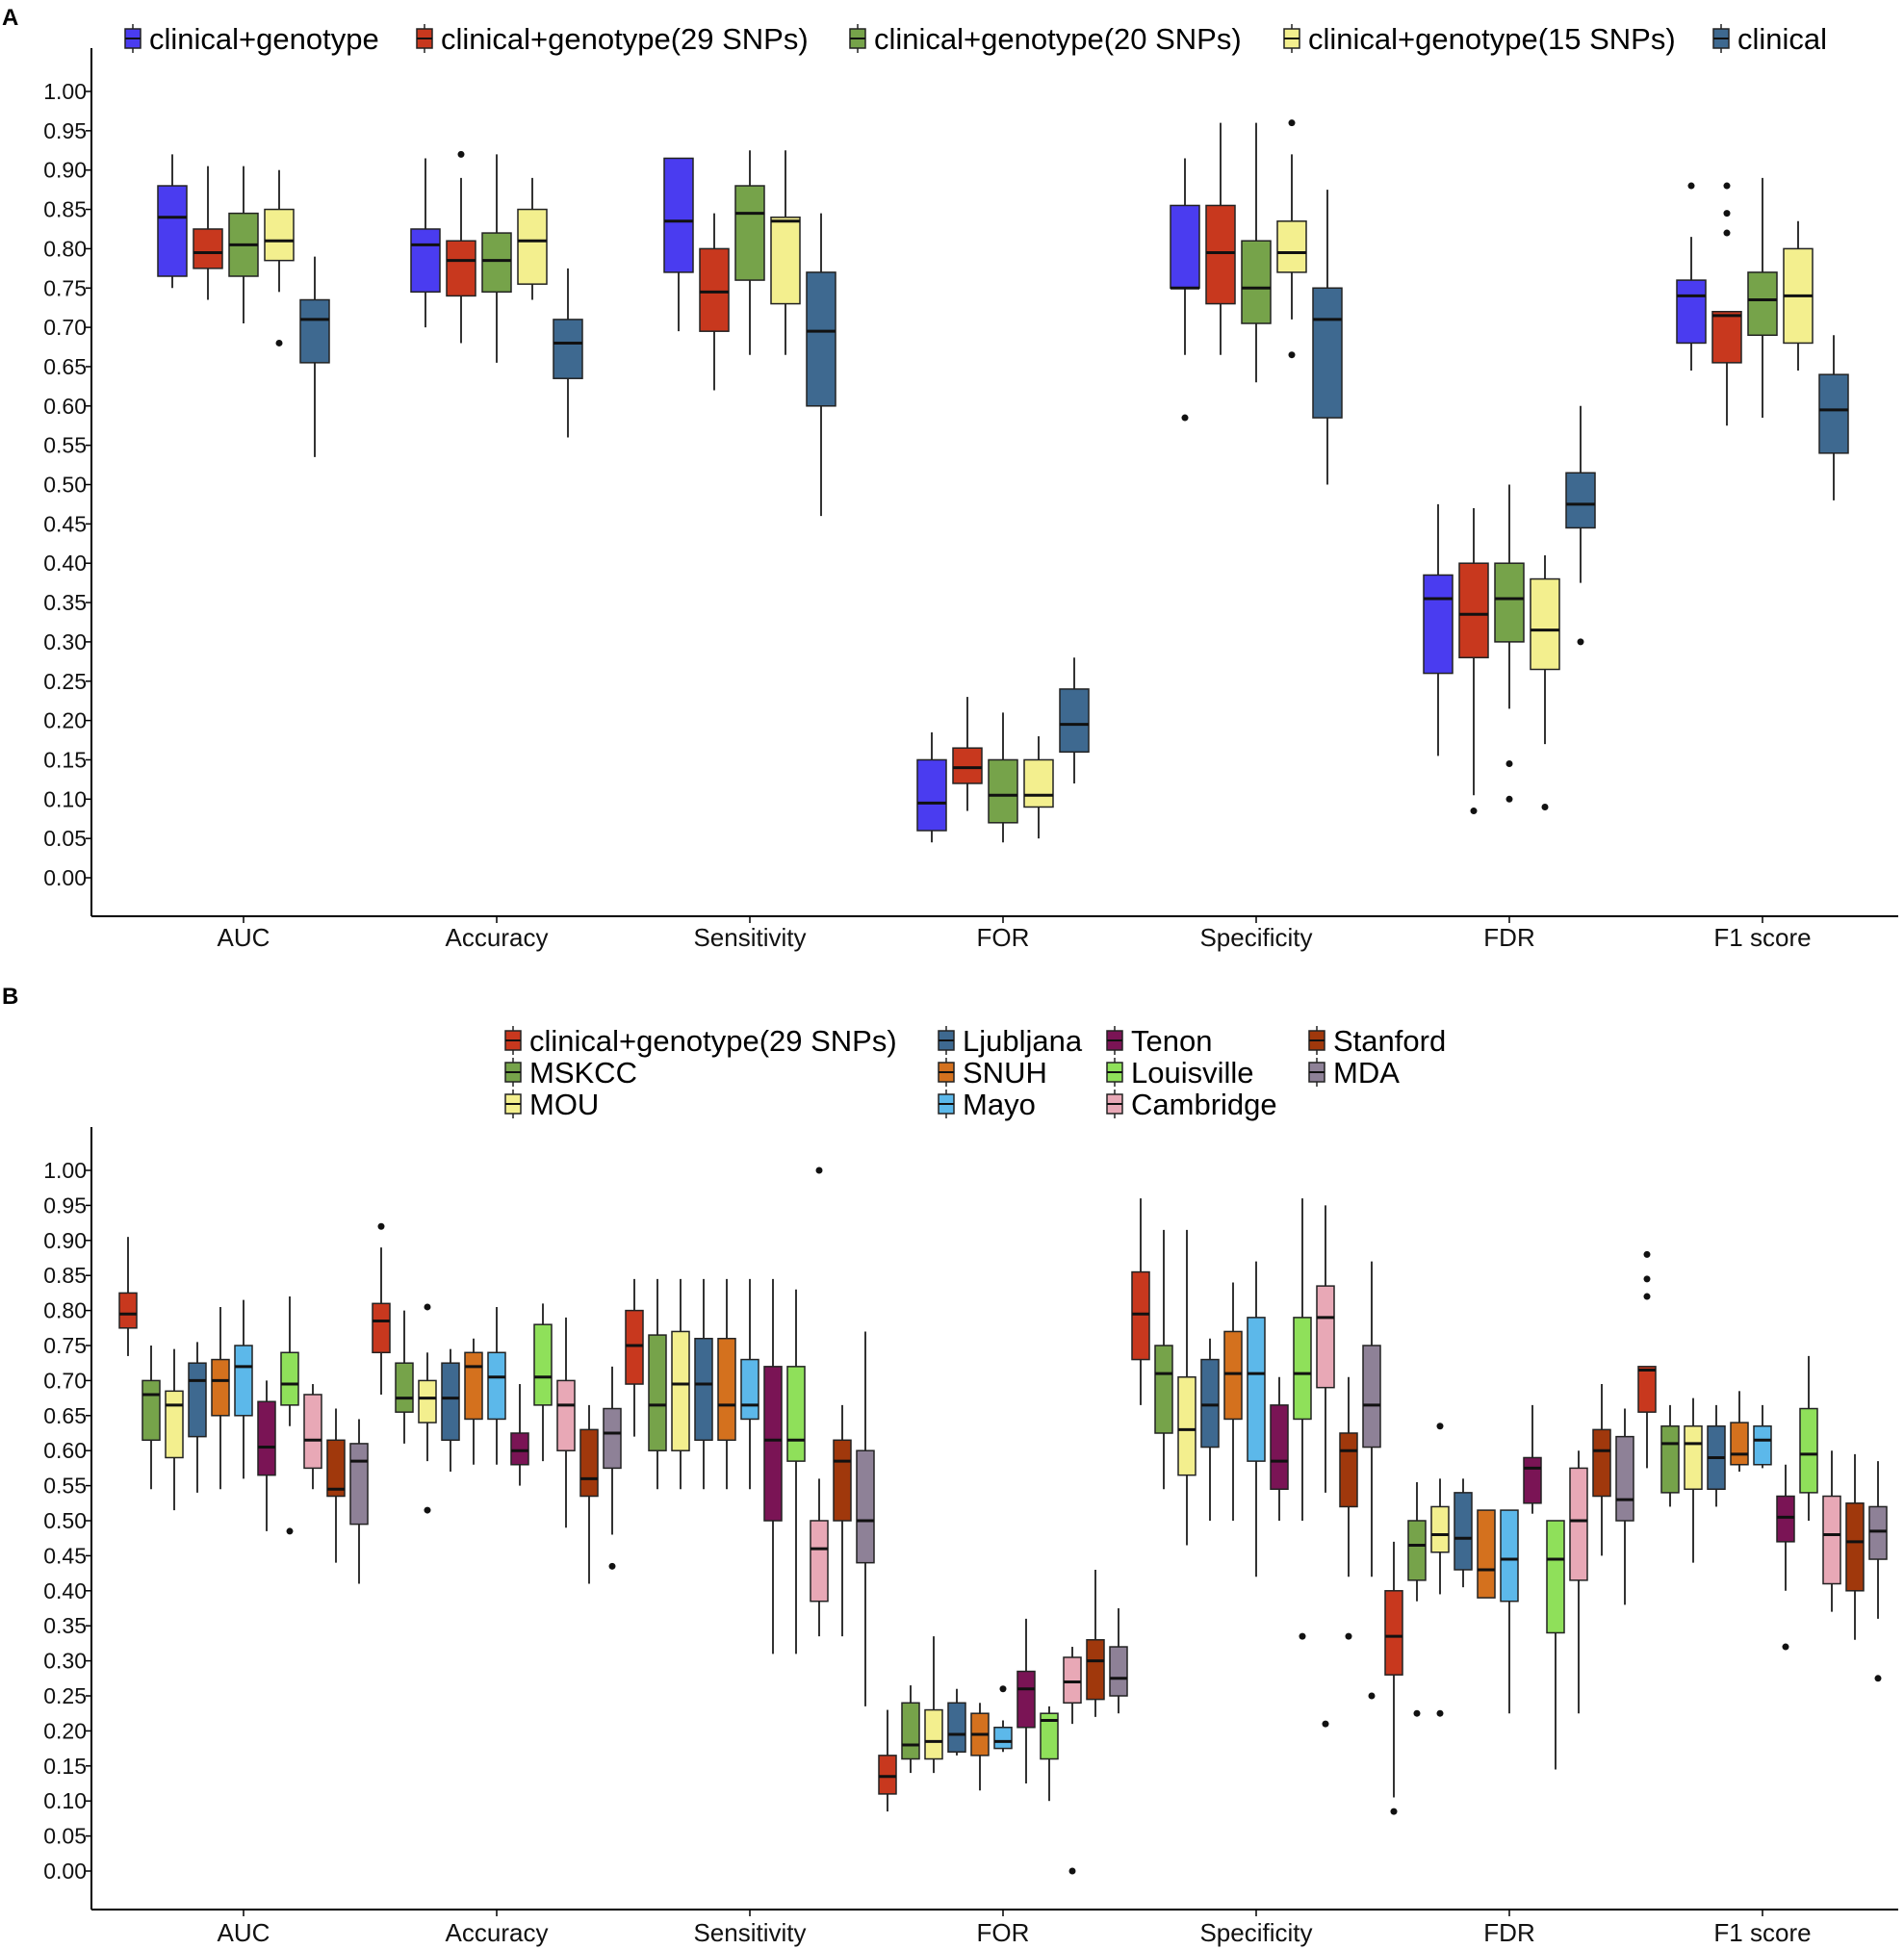 The height and width of the screenshot is (1949, 1904). Describe the element at coordinates (1058, 39) in the screenshot. I see `legend-label: clinical+genotype(20 SNPs)` at that location.